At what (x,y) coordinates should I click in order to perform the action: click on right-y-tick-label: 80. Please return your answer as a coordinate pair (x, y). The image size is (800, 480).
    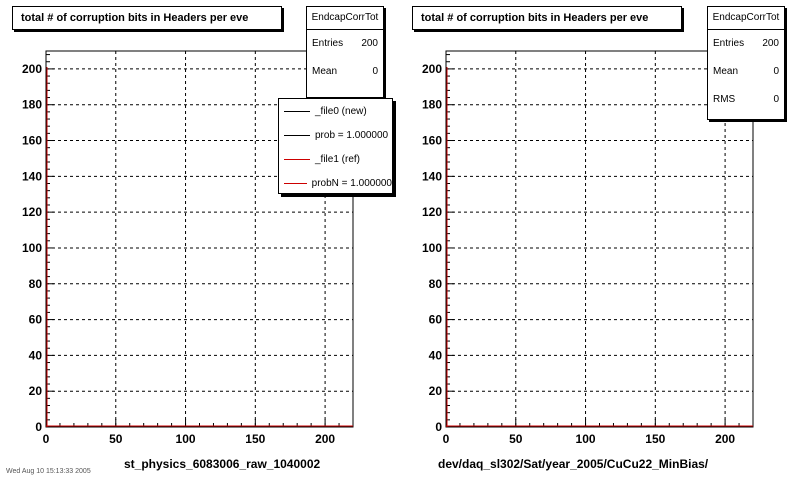
    Looking at the image, I should click on (436, 284).